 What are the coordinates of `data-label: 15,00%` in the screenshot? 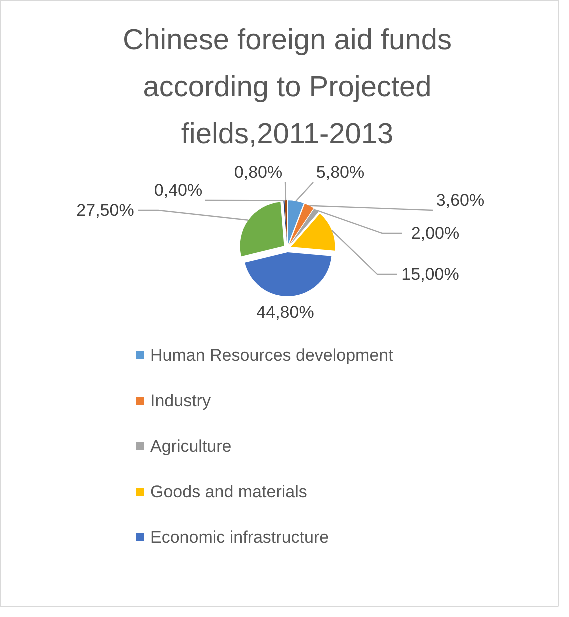 It's located at (431, 274).